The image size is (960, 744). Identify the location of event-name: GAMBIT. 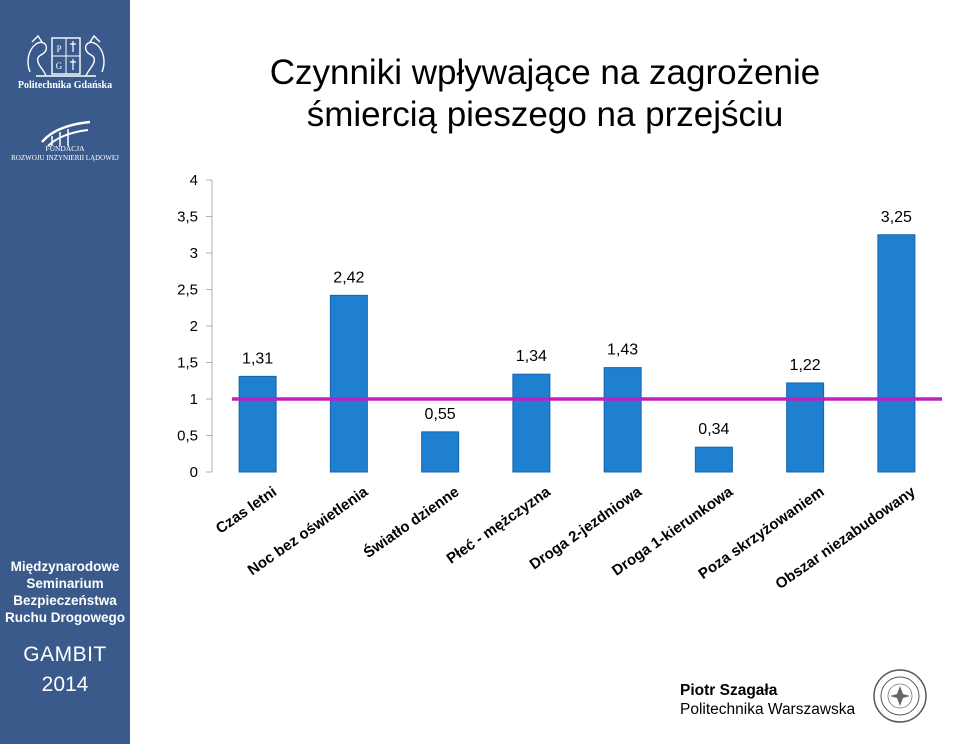
(65, 654).